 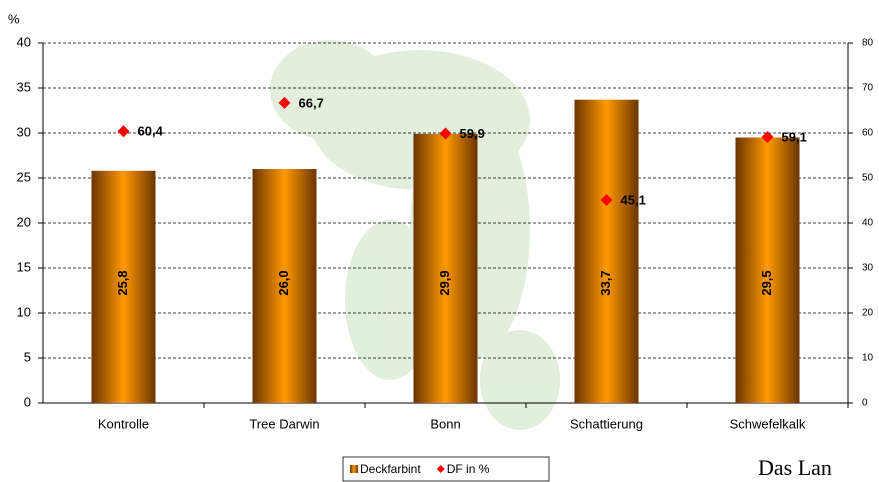 What do you see at coordinates (123, 423) in the screenshot?
I see `x-tick-label: Kontrolle` at bounding box center [123, 423].